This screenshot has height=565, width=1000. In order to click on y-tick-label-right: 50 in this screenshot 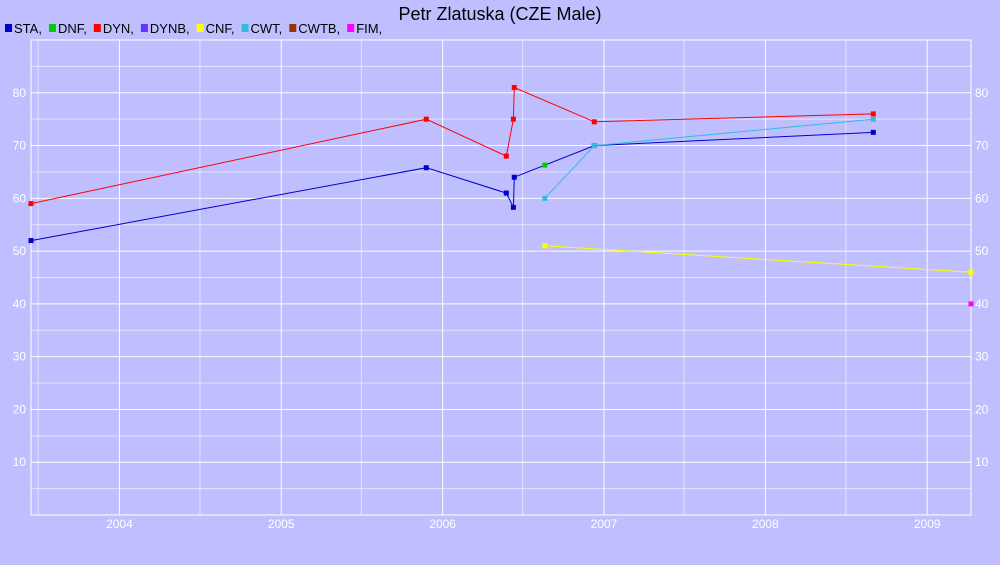, I will do `click(982, 251)`.